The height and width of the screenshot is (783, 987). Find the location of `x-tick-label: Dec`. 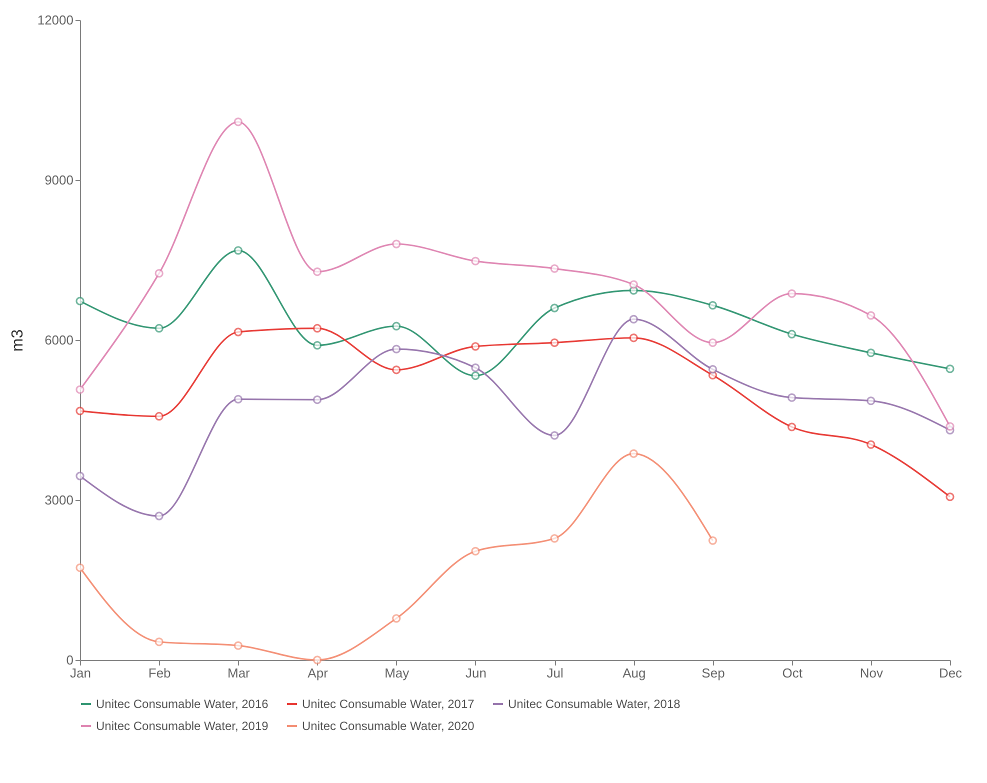

x-tick-label: Dec is located at coordinates (950, 673).